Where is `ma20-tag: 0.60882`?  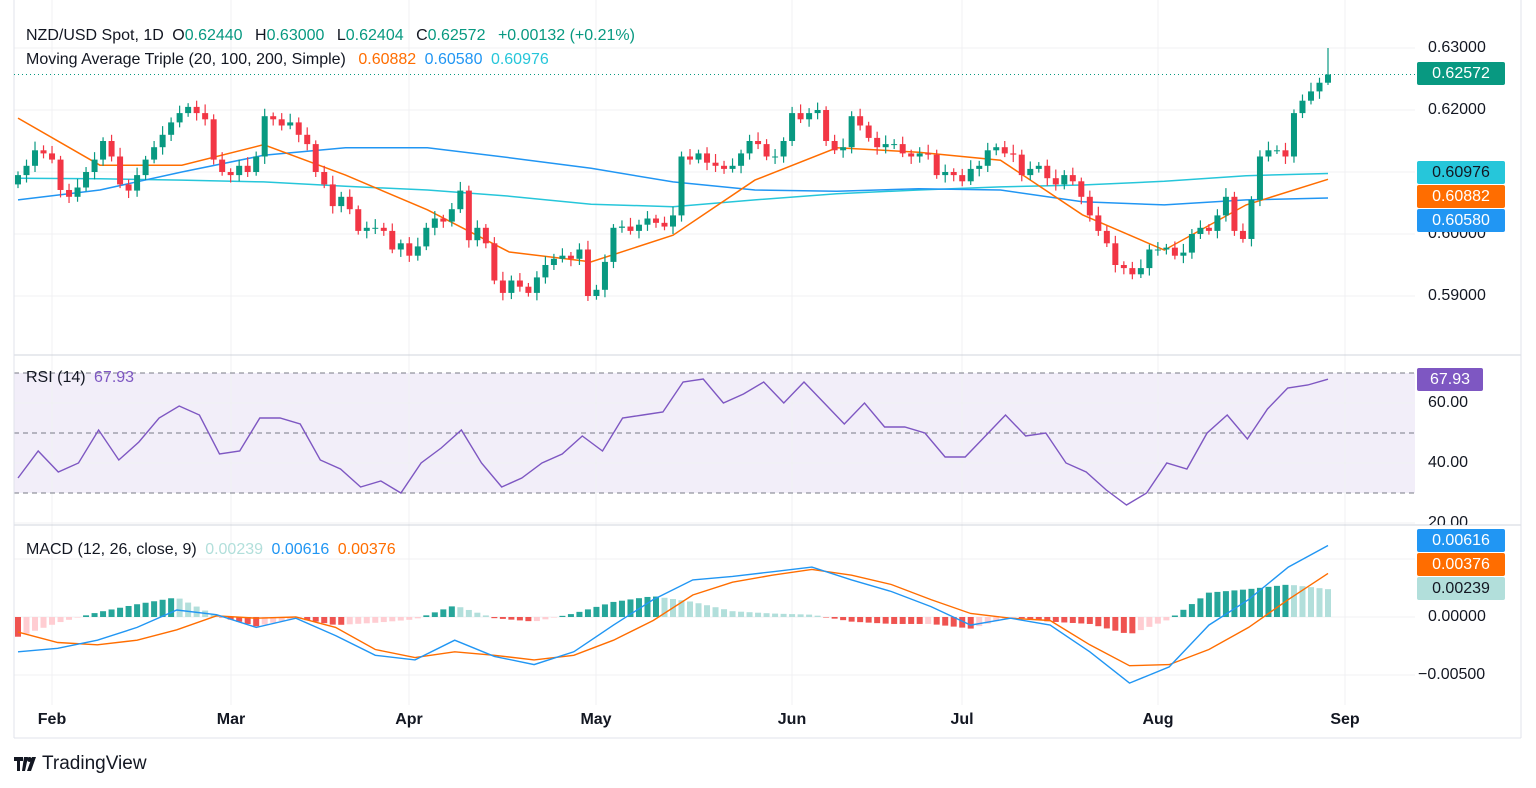 ma20-tag: 0.60882 is located at coordinates (1461, 196).